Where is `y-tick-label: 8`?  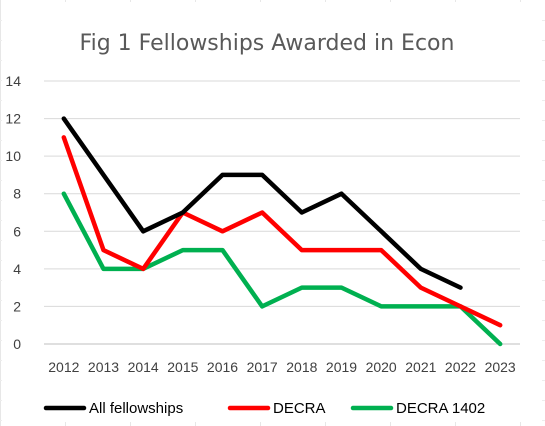 y-tick-label: 8 is located at coordinates (17, 194).